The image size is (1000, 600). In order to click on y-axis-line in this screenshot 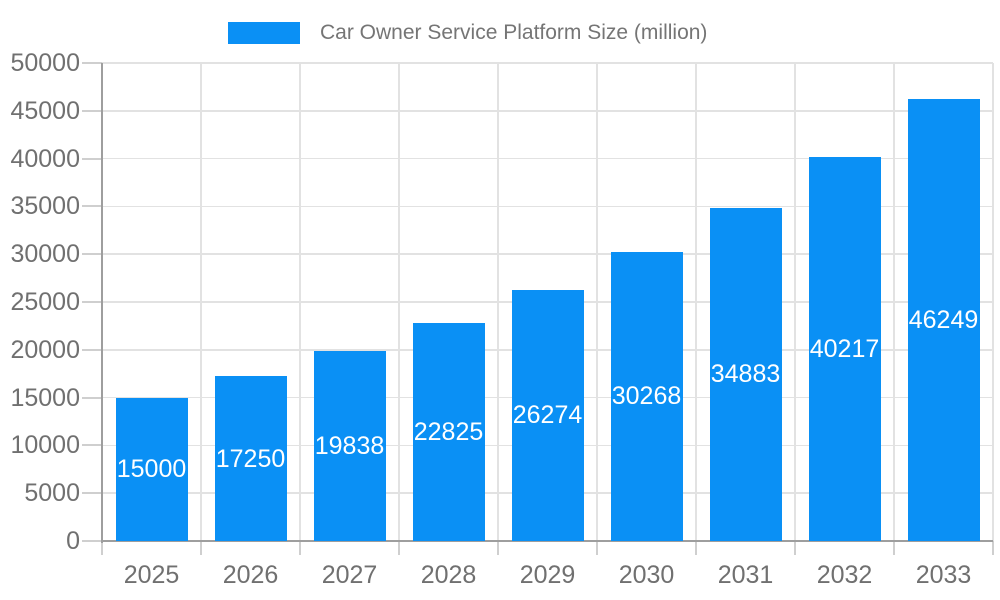, I will do `click(102, 303)`.